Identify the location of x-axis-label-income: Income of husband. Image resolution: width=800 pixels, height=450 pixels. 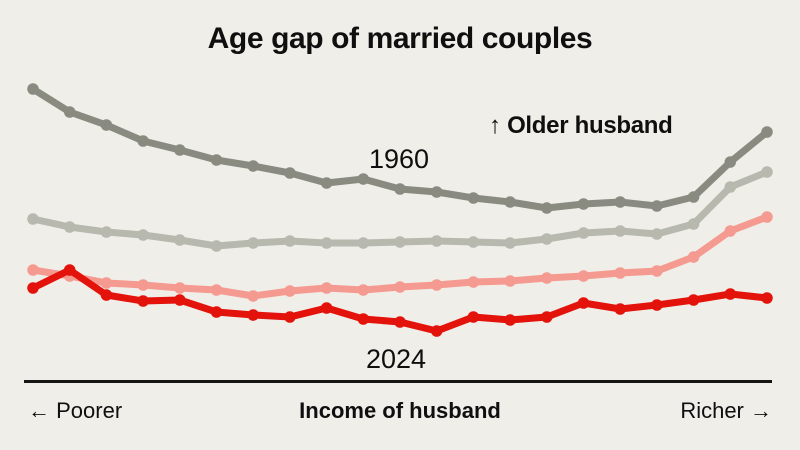
(400, 410).